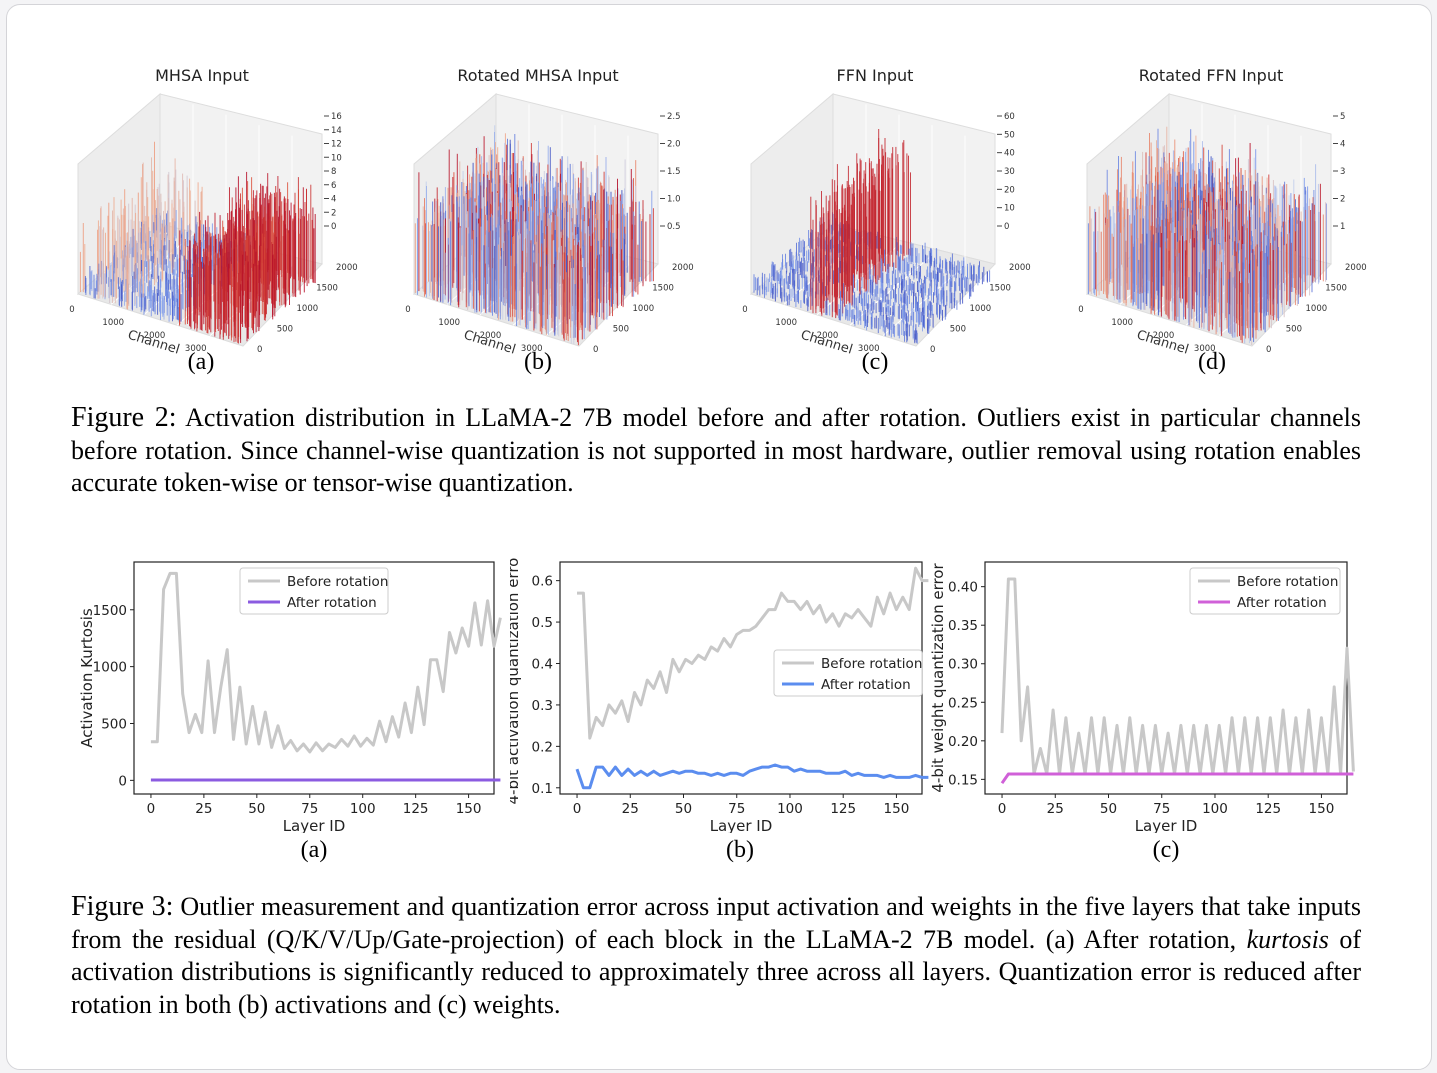 Image resolution: width=1437 pixels, height=1073 pixels. Describe the element at coordinates (674, 227) in the screenshot. I see `z-tick-label: 0.5` at that location.